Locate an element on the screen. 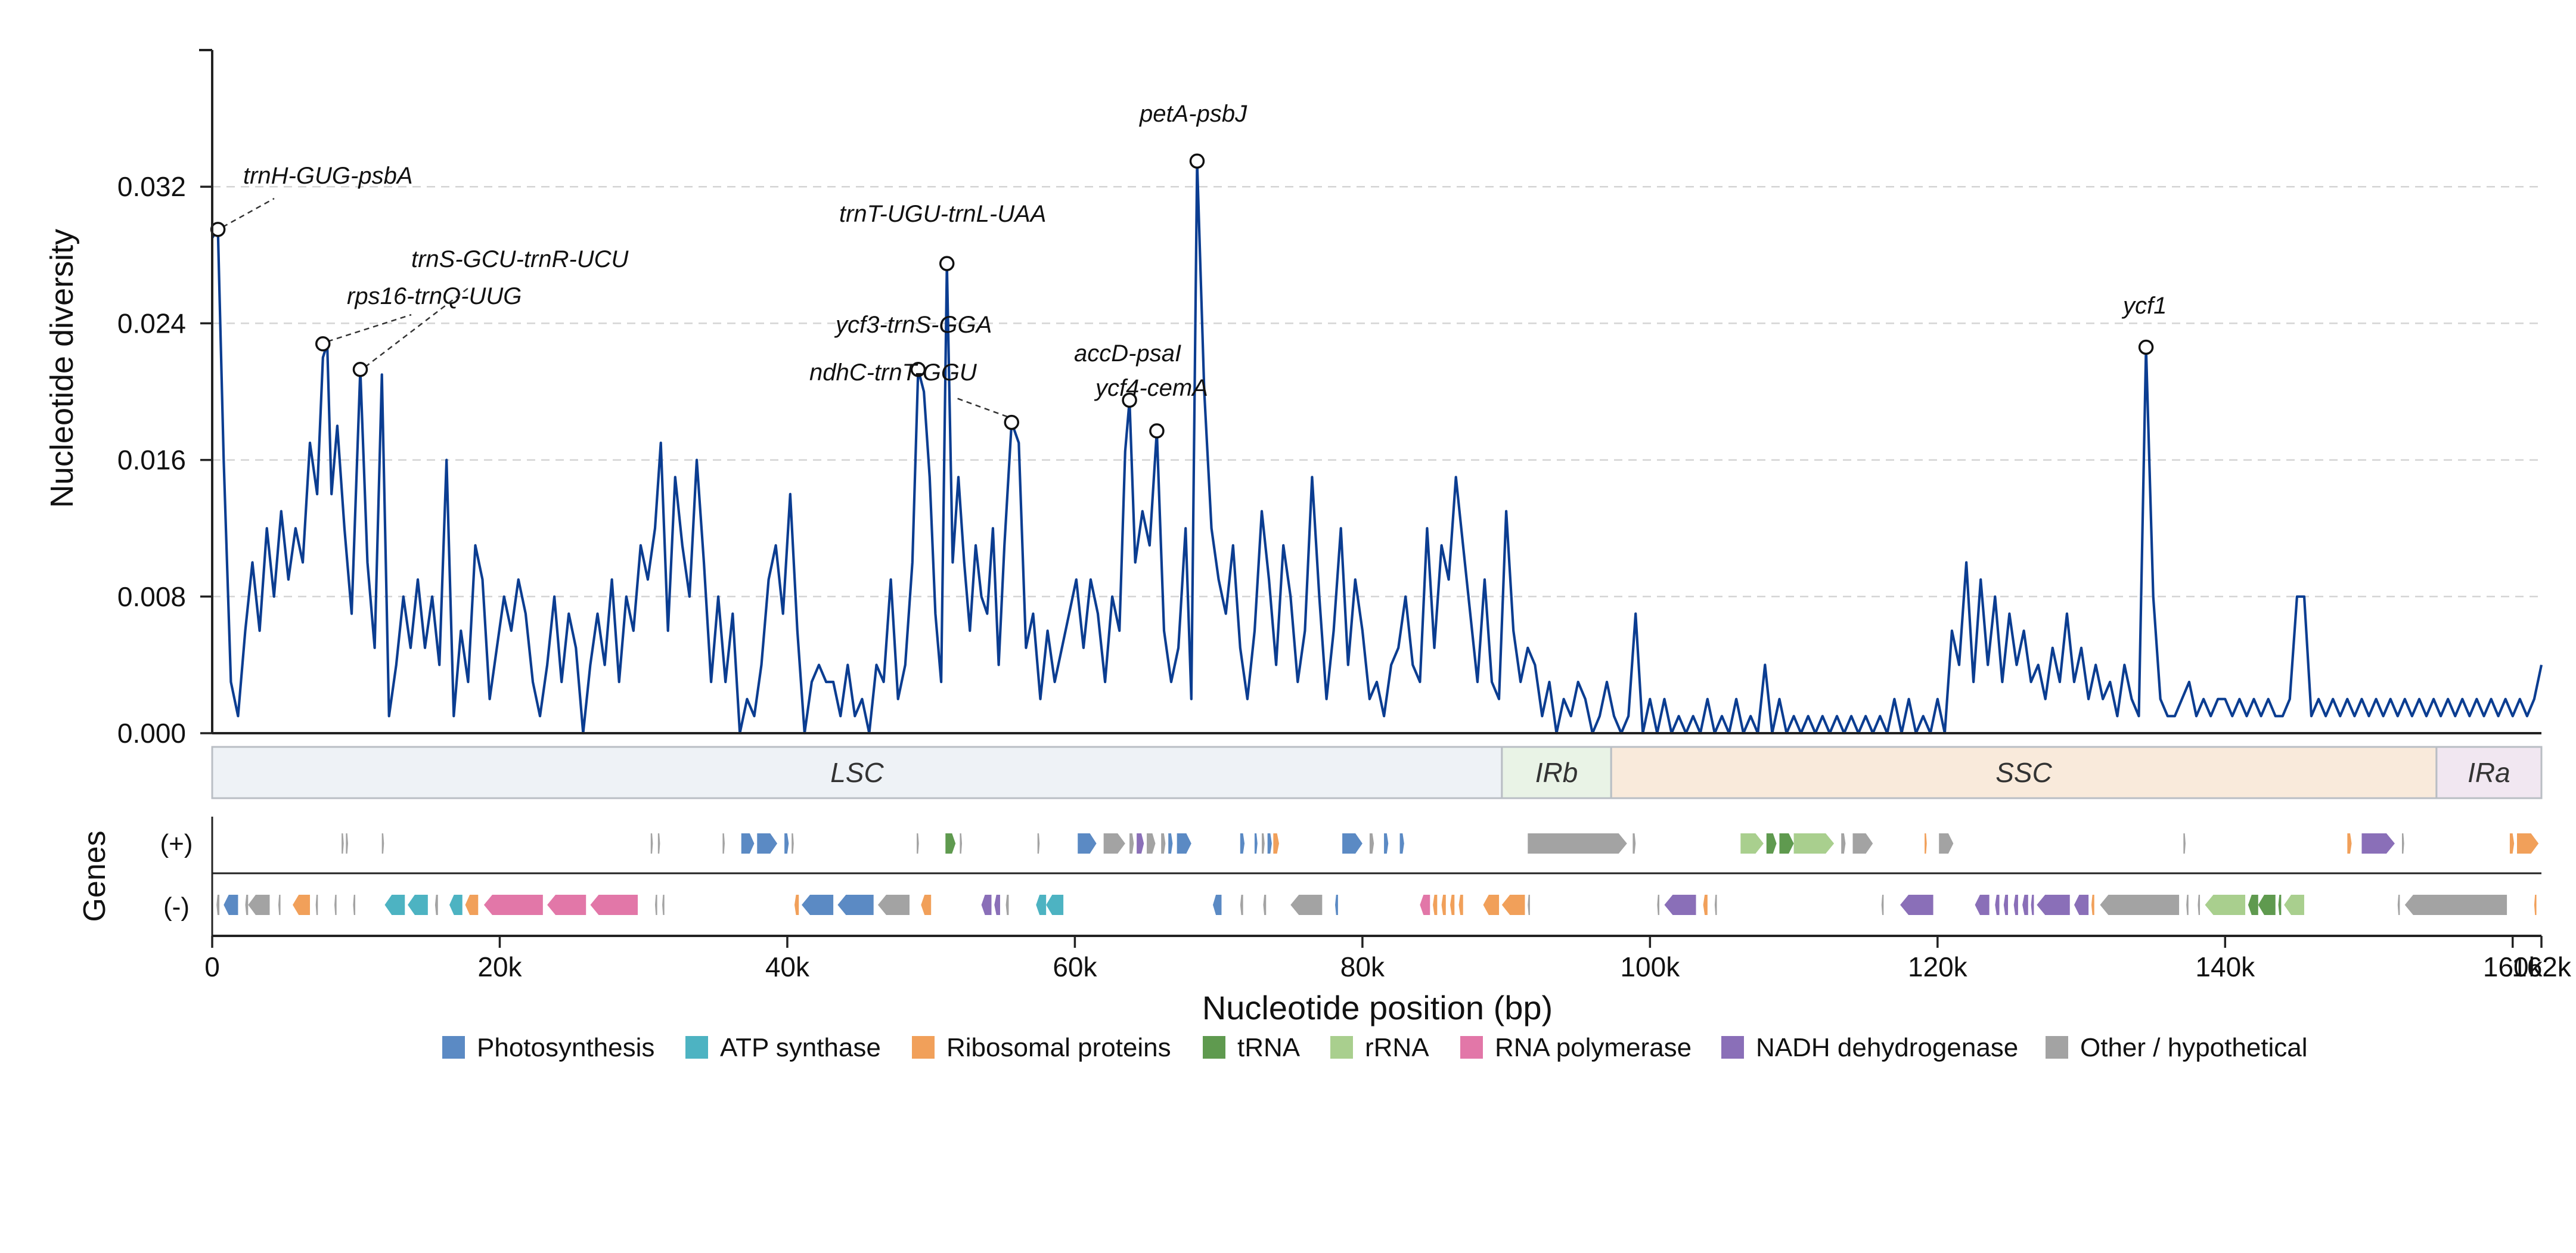 The width and height of the screenshot is (2576, 1253). x-tick-label: 20k is located at coordinates (500, 966).